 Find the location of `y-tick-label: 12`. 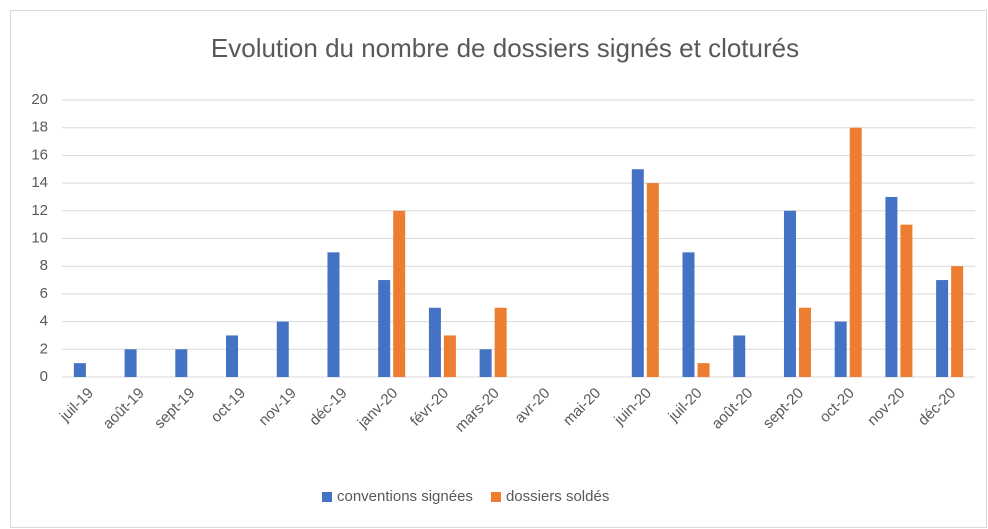

y-tick-label: 12 is located at coordinates (39, 210).